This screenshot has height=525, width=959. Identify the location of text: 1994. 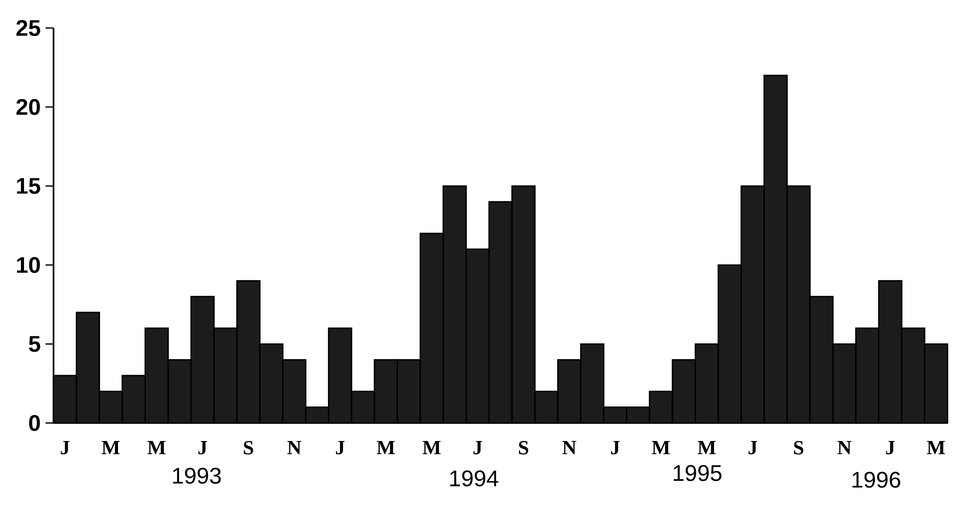
(474, 478).